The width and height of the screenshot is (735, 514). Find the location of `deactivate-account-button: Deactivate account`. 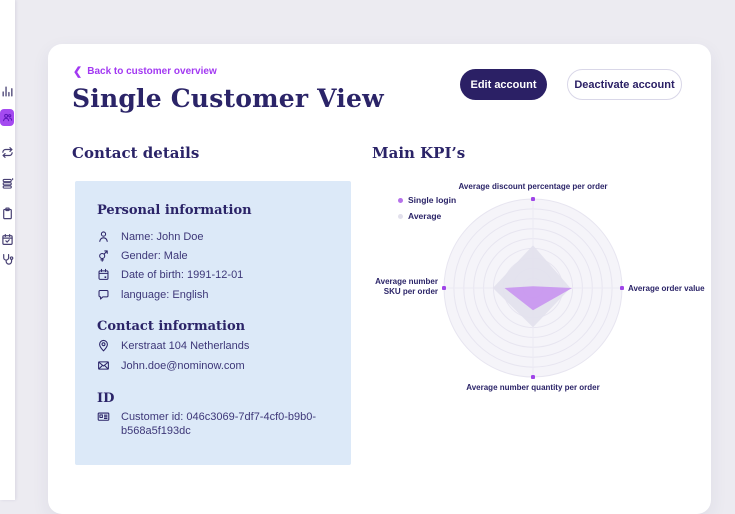

deactivate-account-button: Deactivate account is located at coordinates (624, 84).